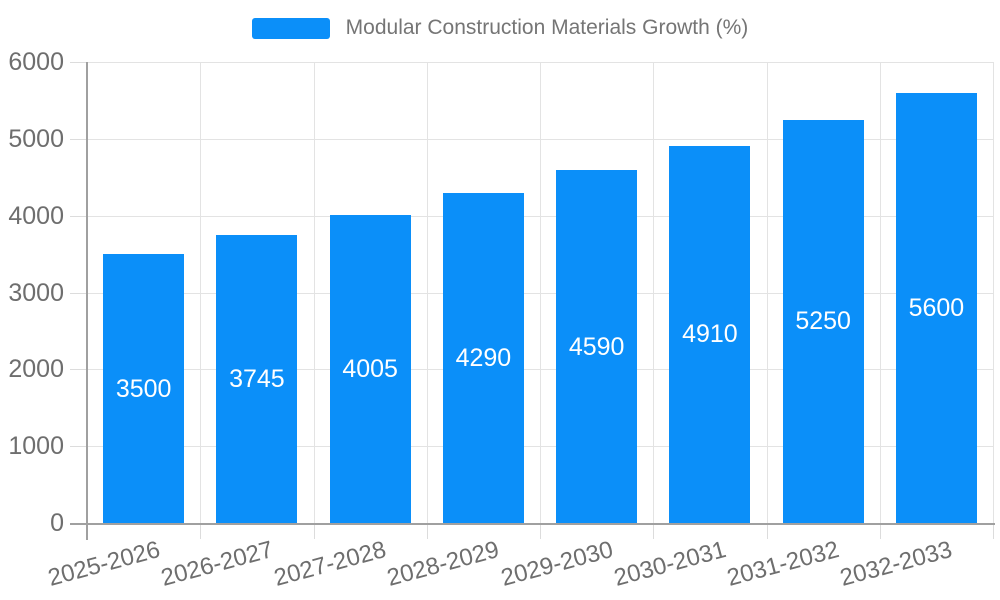  I want to click on x-tick-label: 2032-2033, so click(896, 564).